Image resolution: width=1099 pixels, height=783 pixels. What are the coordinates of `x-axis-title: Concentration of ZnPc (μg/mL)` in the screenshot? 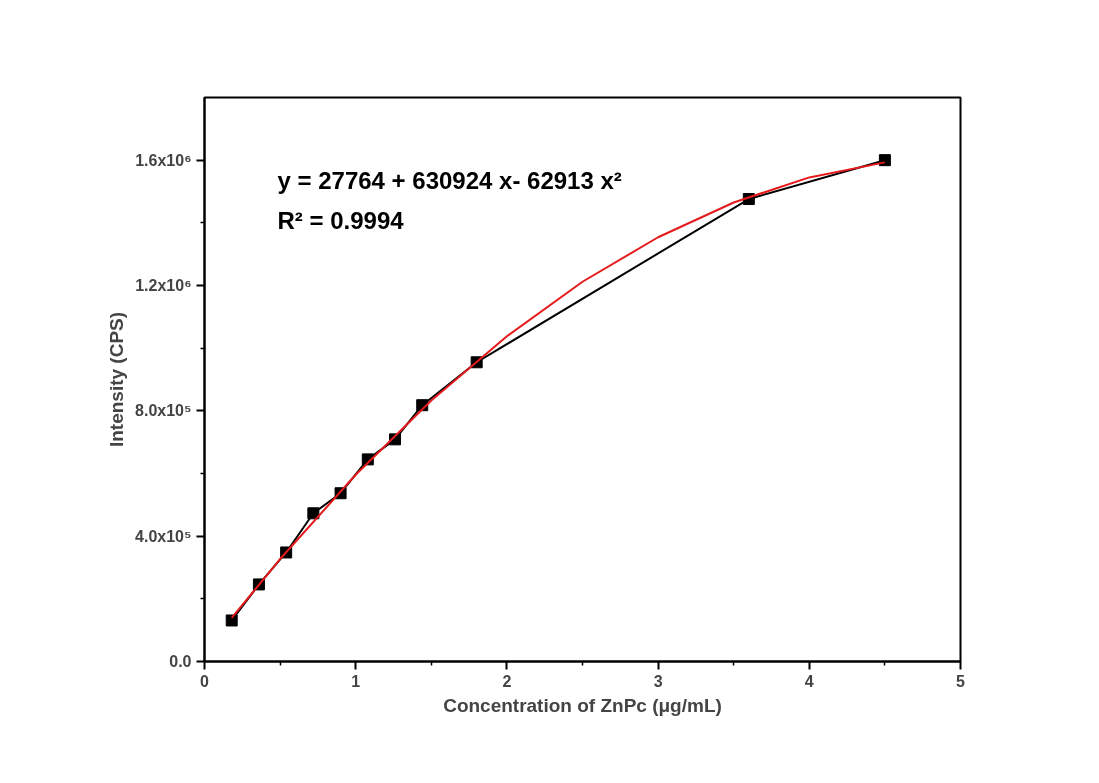 It's located at (582, 705).